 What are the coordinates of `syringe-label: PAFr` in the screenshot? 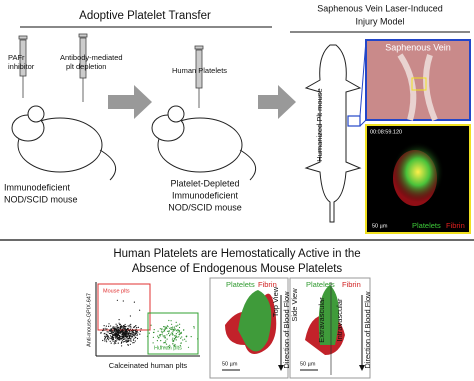 It's located at (16, 57).